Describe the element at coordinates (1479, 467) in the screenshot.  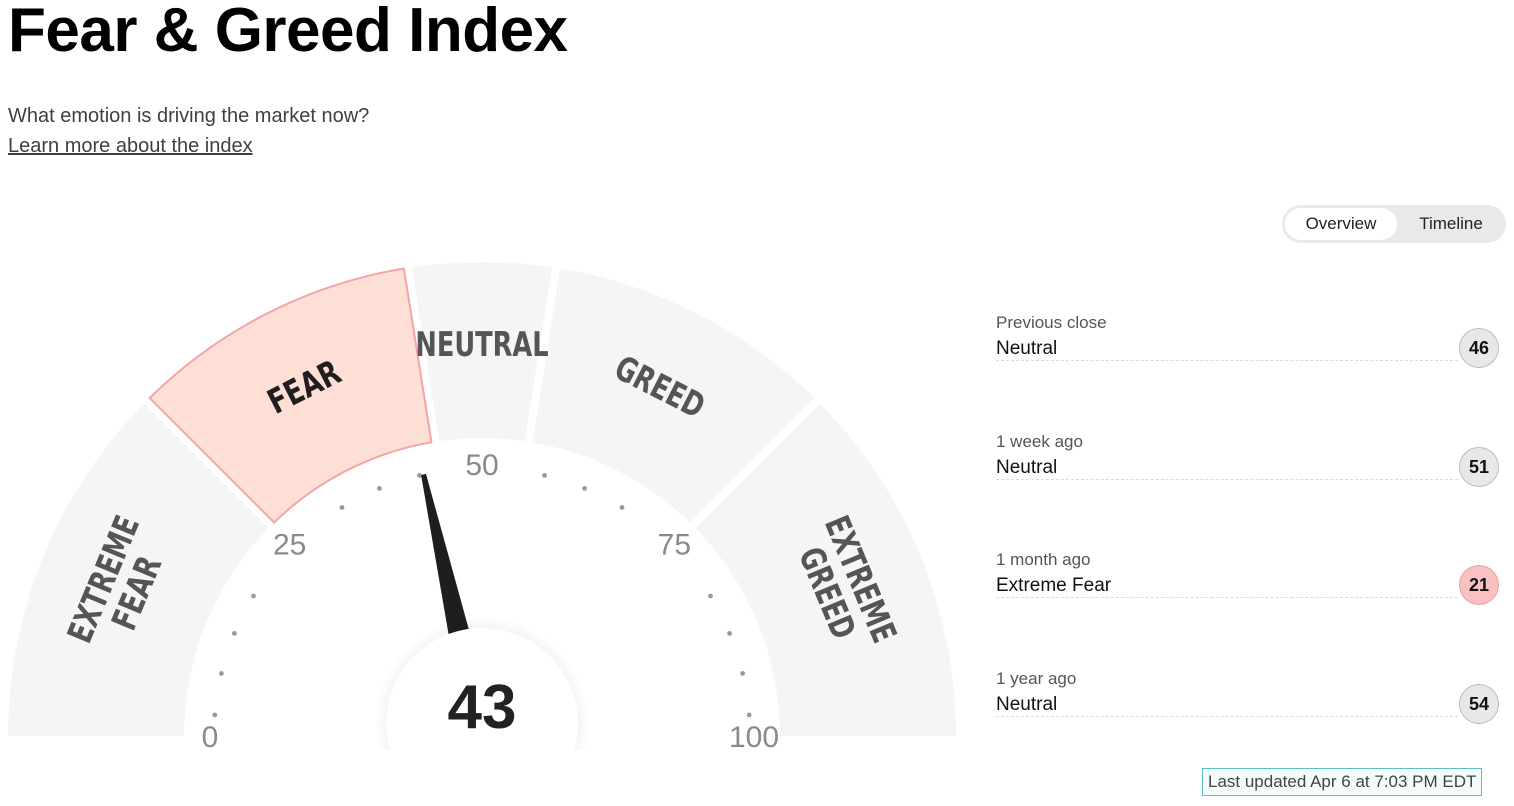
I see `history-score-badge: 51` at that location.